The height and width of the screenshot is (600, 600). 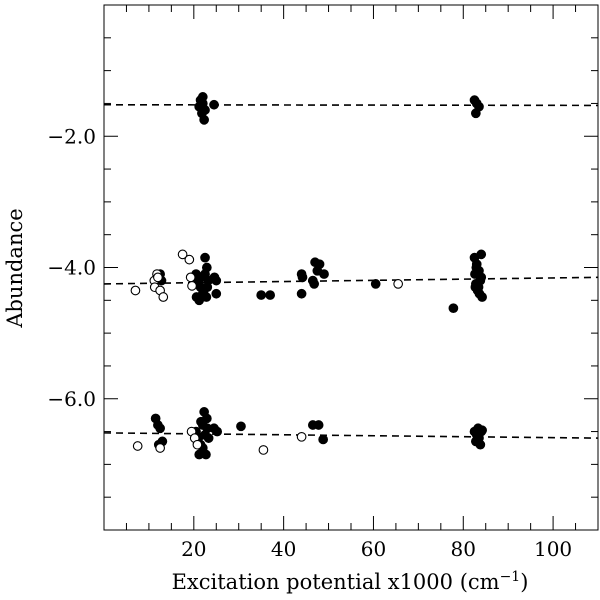 What do you see at coordinates (193, 549) in the screenshot?
I see `x-tick-label: 20` at bounding box center [193, 549].